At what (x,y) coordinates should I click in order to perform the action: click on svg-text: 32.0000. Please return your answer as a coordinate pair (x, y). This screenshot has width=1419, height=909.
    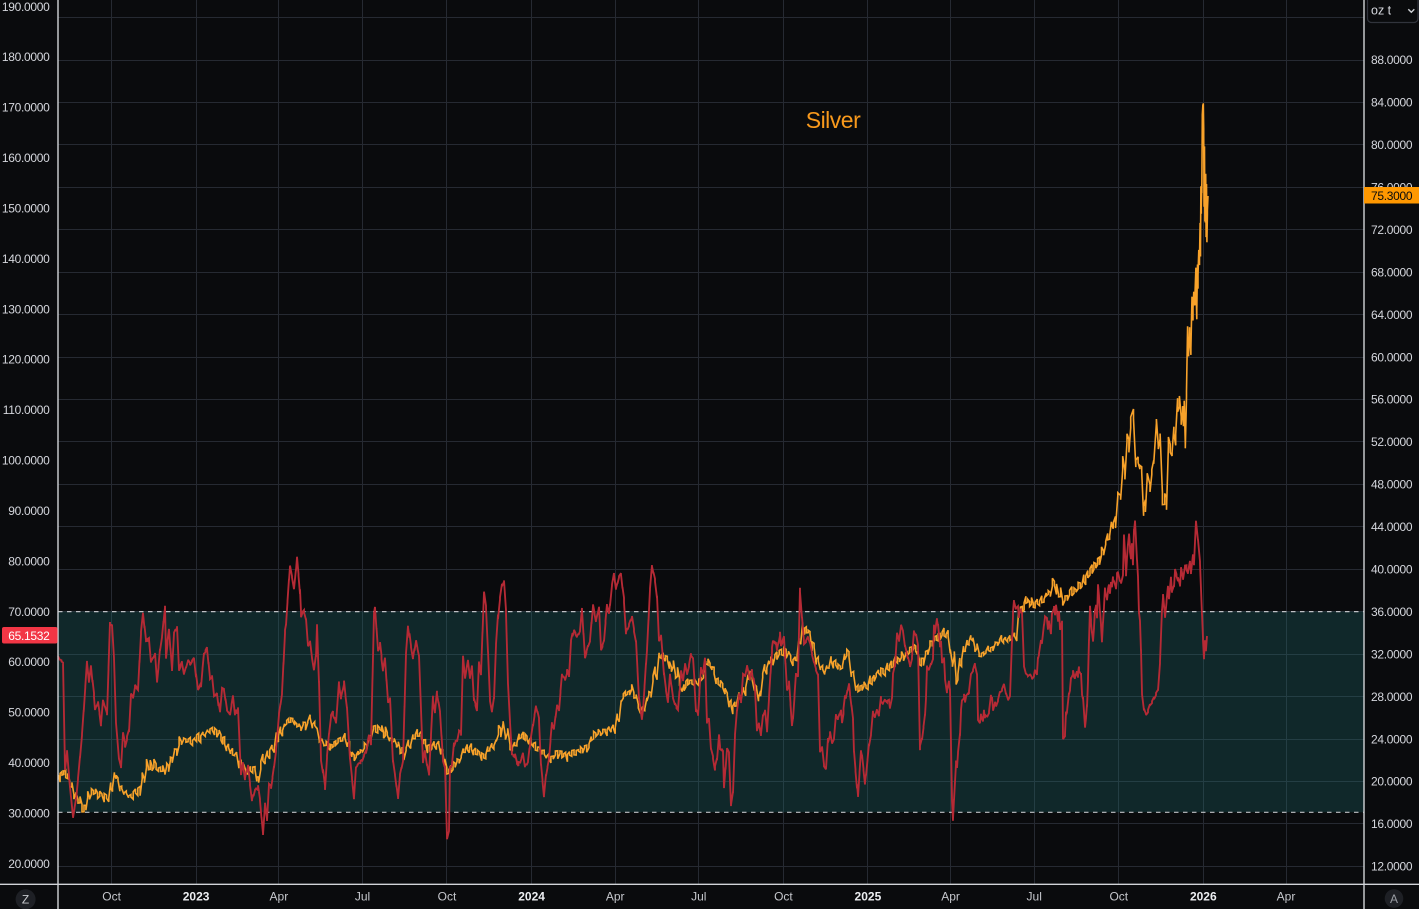
    Looking at the image, I should click on (1392, 654).